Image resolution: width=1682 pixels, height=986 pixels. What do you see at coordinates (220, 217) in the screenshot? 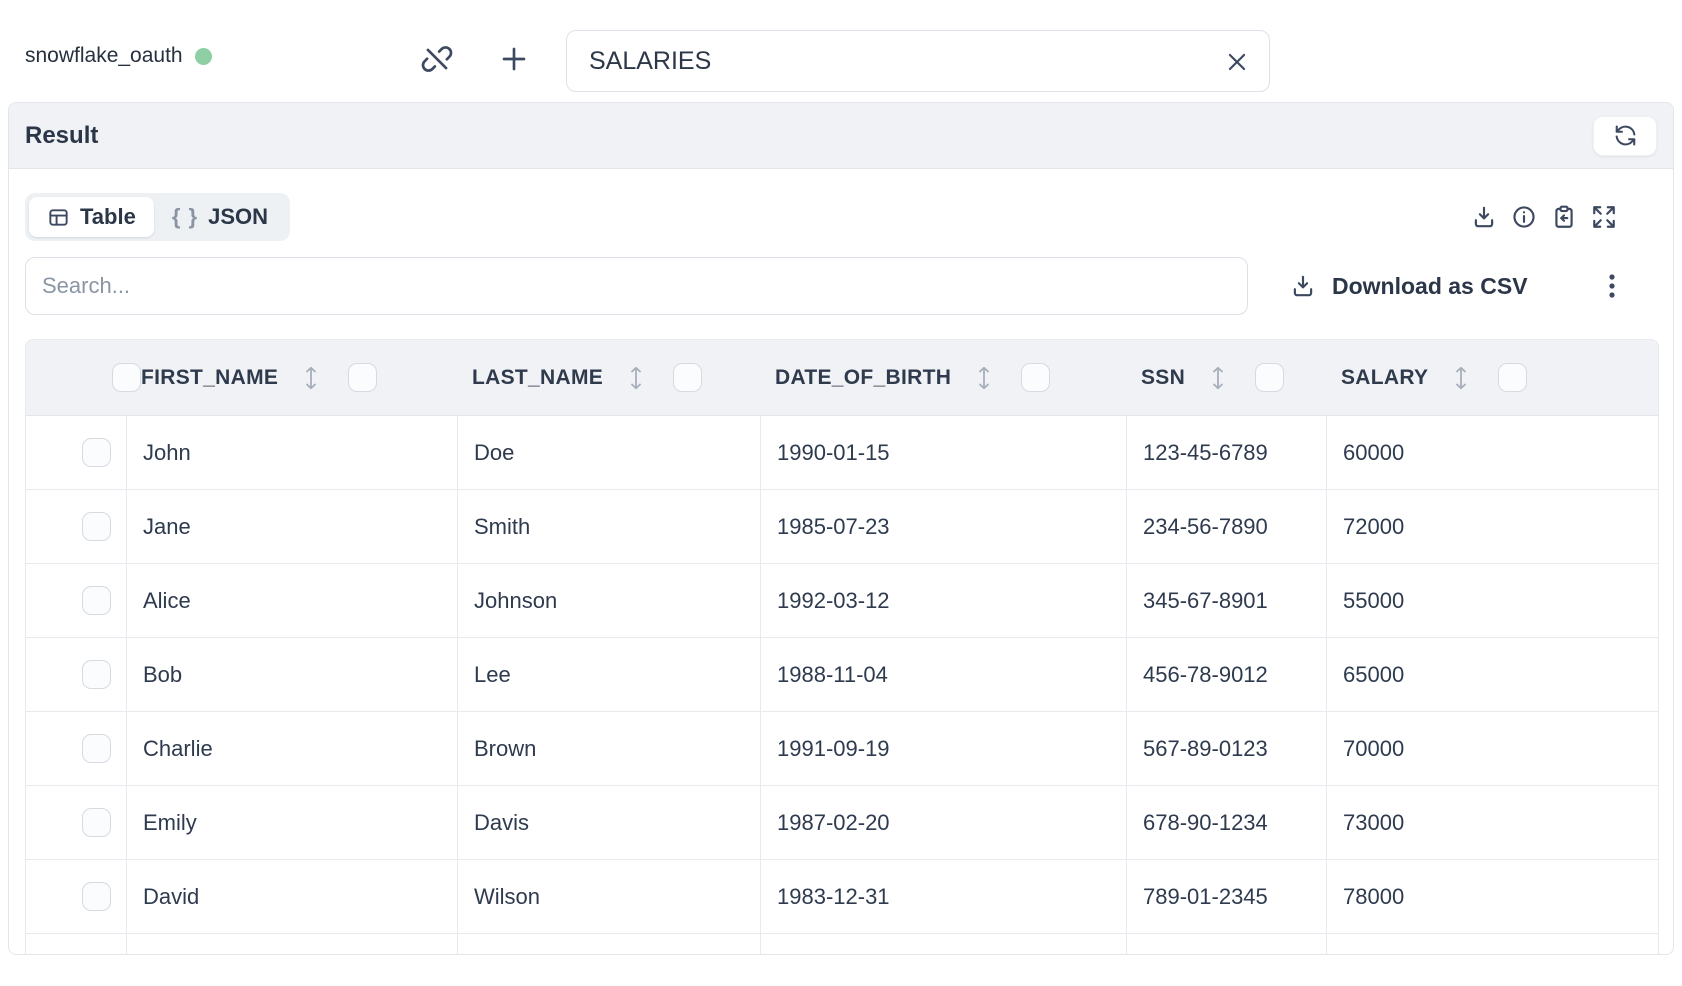
I see `tab-json: { } JSON` at bounding box center [220, 217].